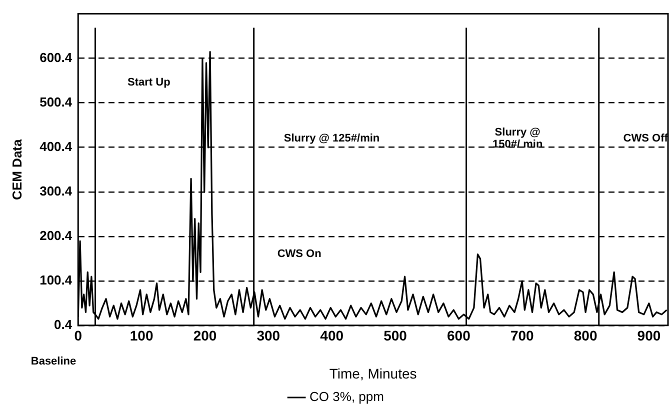  What do you see at coordinates (268, 336) in the screenshot?
I see `x-tick-label: 300` at bounding box center [268, 336].